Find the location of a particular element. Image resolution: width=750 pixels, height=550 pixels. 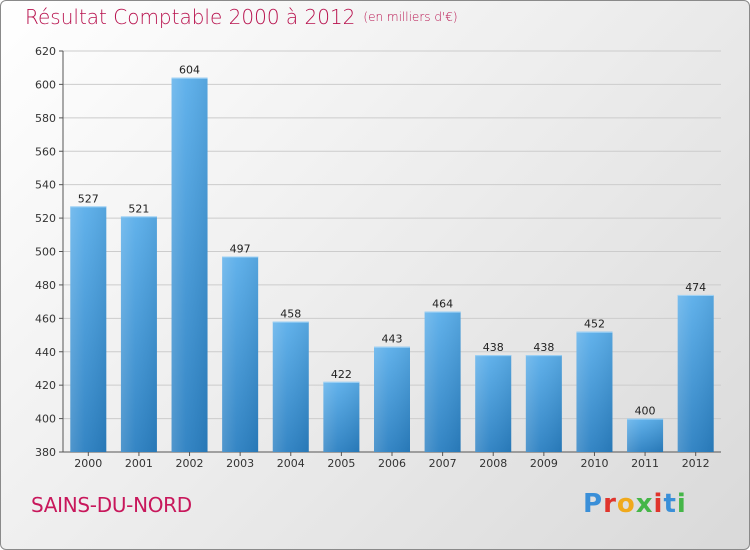

x-tick-label: 2005 is located at coordinates (341, 463).